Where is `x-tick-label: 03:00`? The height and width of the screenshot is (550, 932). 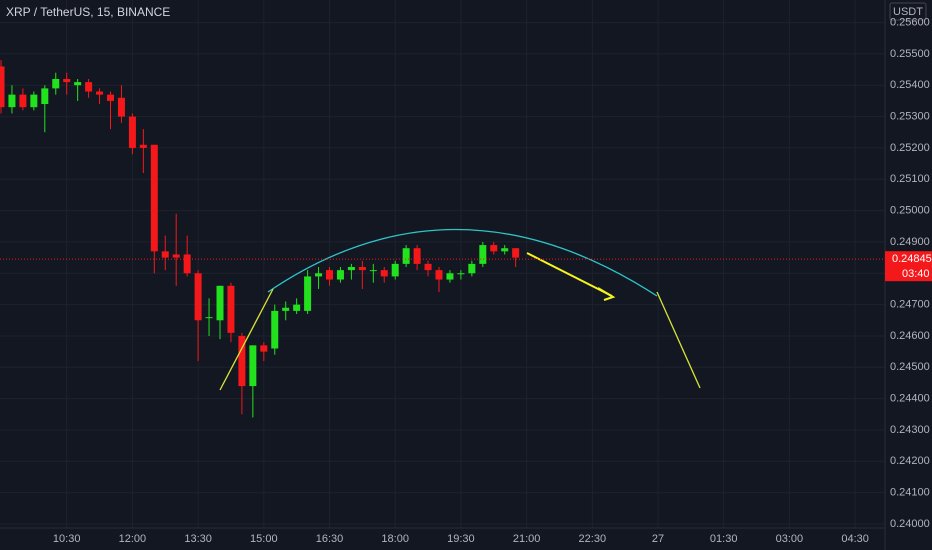 x-tick-label: 03:00 is located at coordinates (790, 539).